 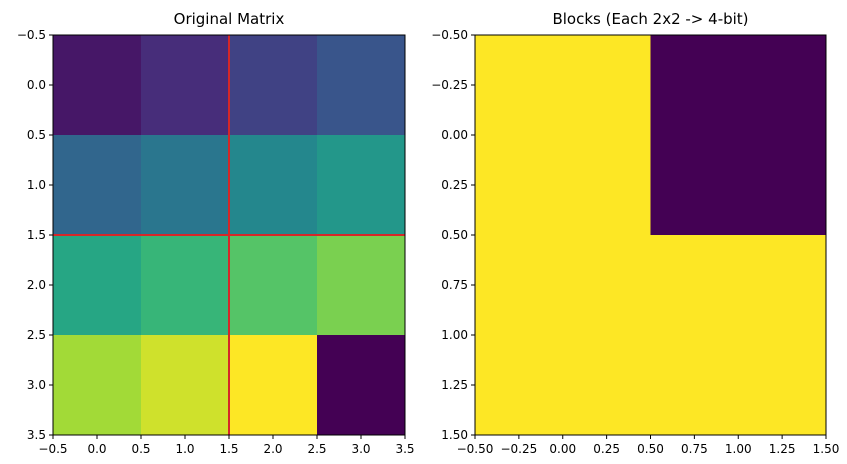 I want to click on blocks-x-axis: −0.50 −0.25 0.00 0.25 0.50 0.75 1.00 1.25 1.50, so click(x=648, y=445).